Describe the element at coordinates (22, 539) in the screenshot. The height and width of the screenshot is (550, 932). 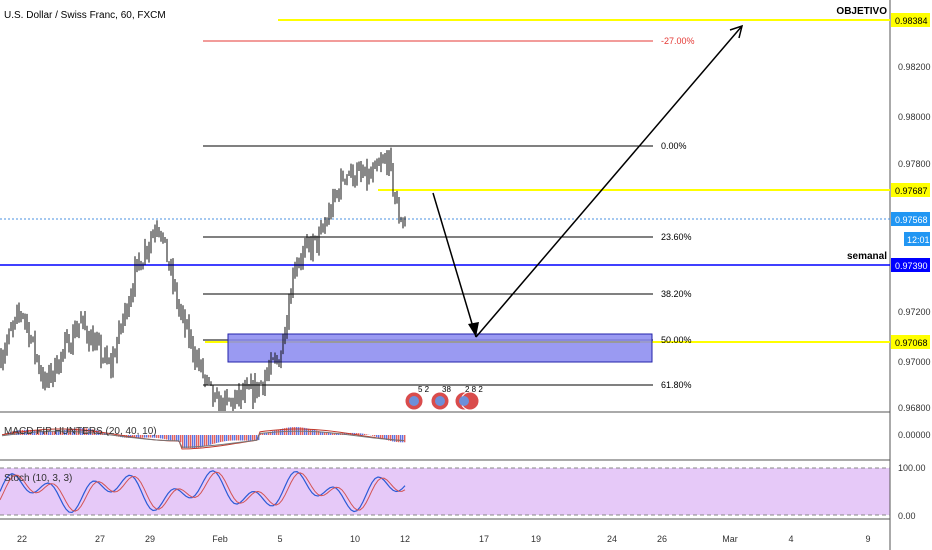
I see `time-tick: 22` at that location.